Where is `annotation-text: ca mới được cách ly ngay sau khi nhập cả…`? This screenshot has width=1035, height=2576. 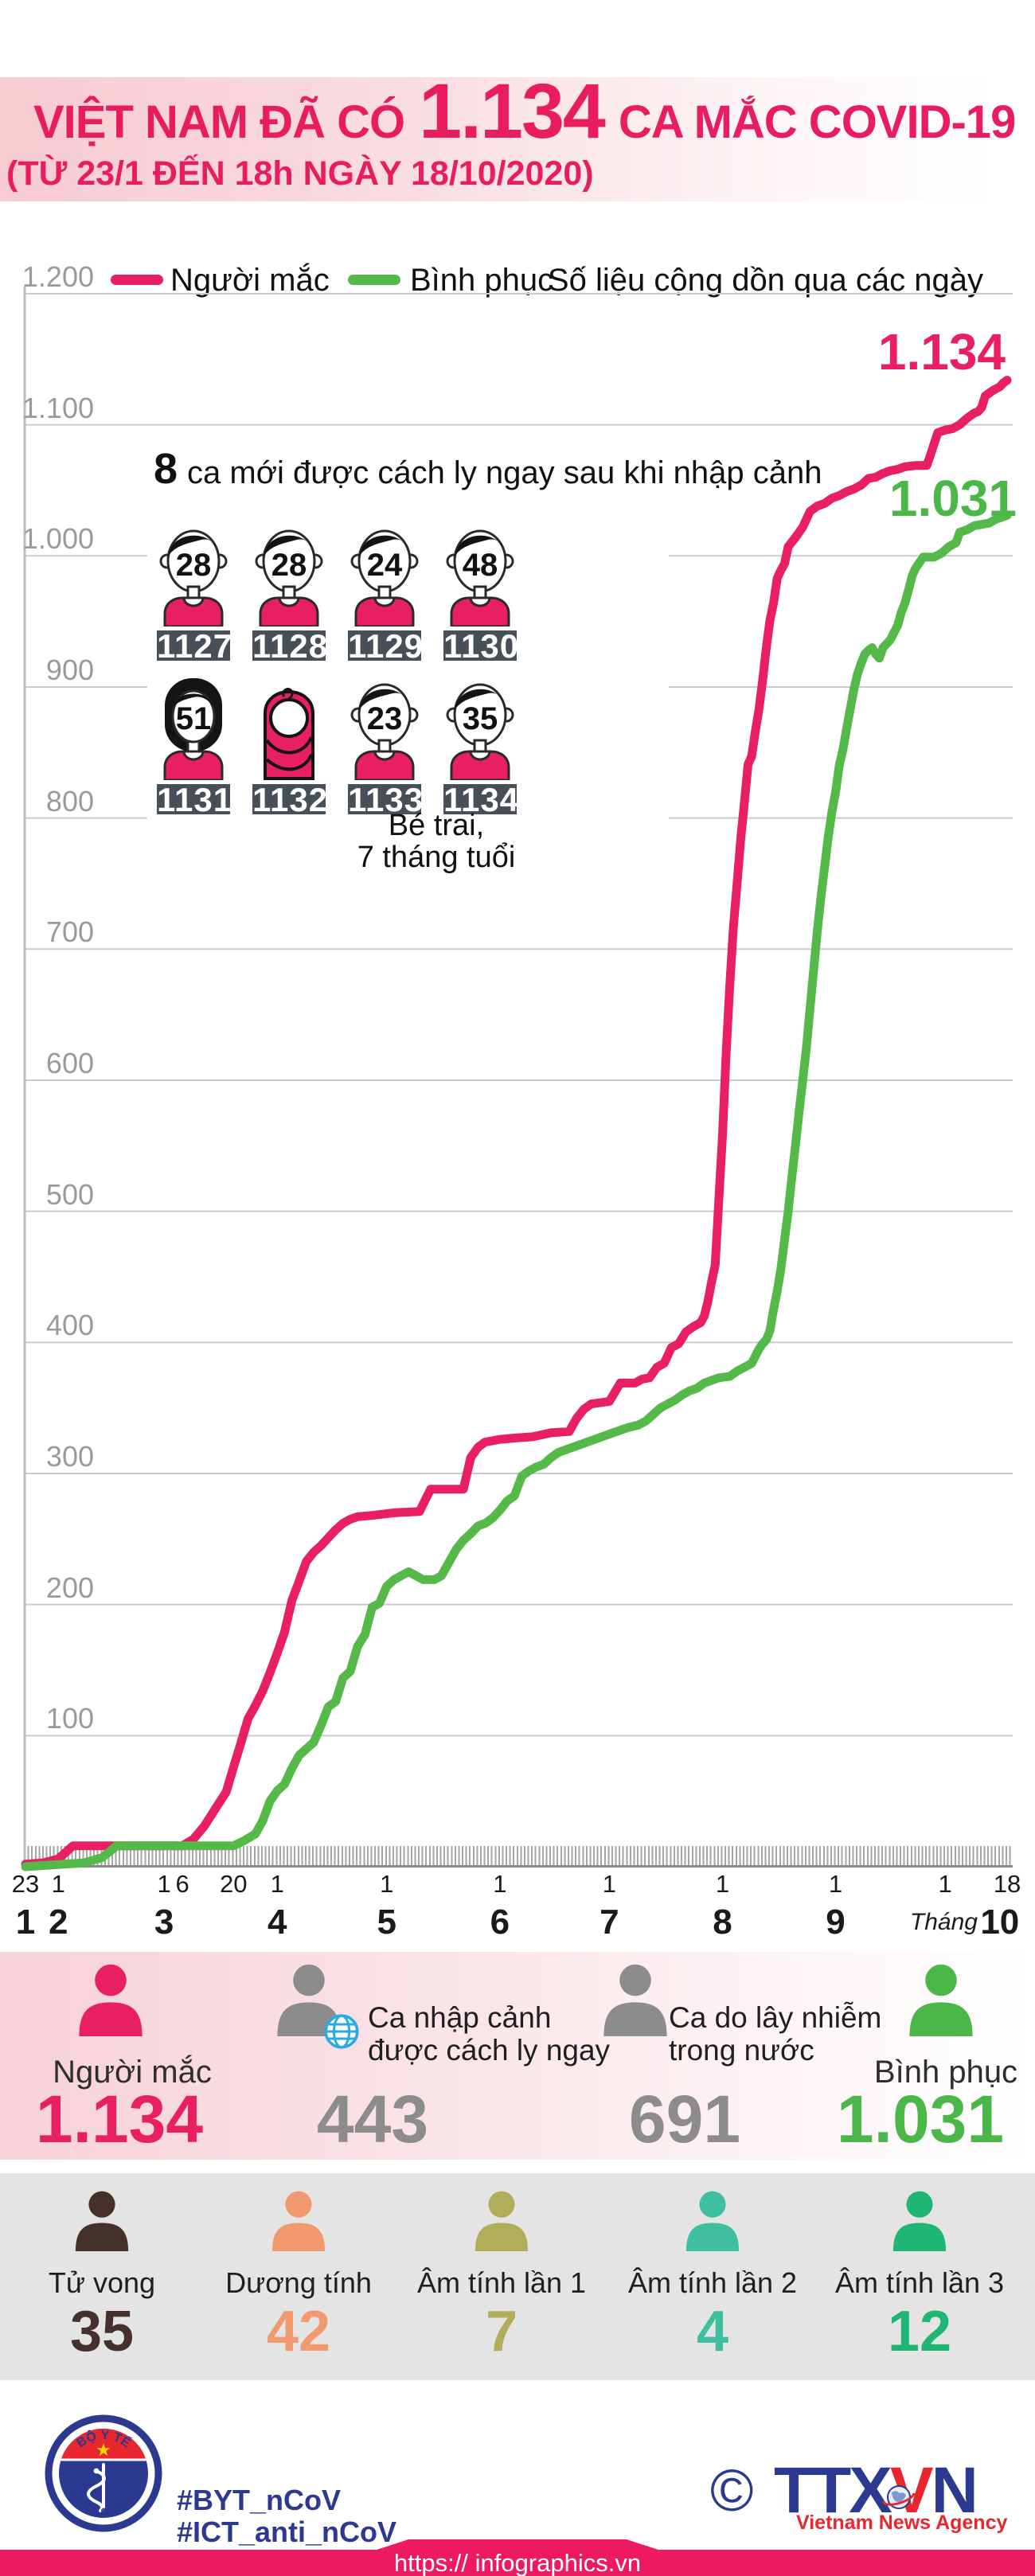
annotation-text: ca mới được cách ly ngay sau khi nhập cả… is located at coordinates (504, 472).